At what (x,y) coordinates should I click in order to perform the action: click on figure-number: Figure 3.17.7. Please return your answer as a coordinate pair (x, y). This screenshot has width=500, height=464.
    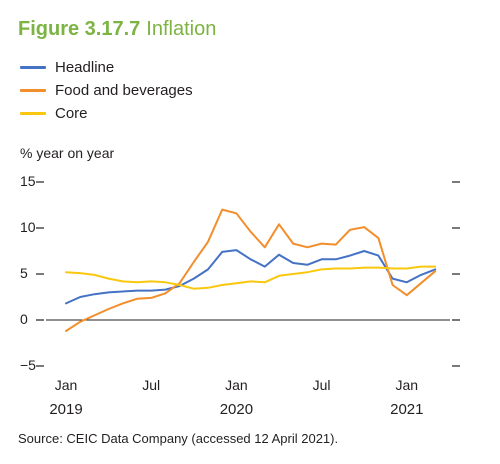
    Looking at the image, I should click on (79, 29).